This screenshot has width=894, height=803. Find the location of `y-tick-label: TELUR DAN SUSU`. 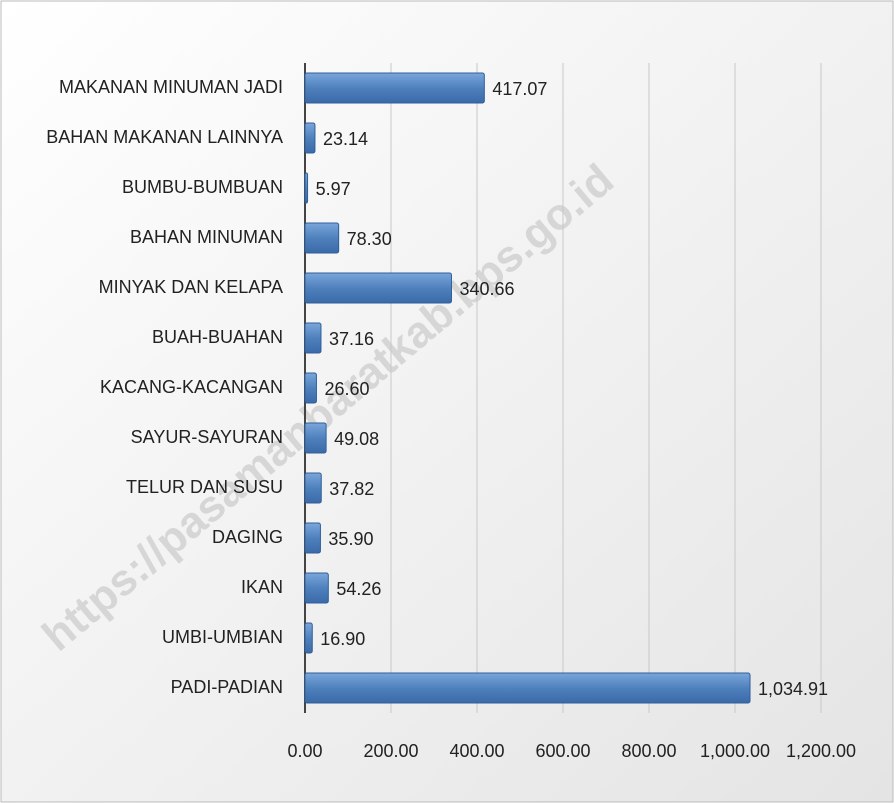

y-tick-label: TELUR DAN SUSU is located at coordinates (204, 487).